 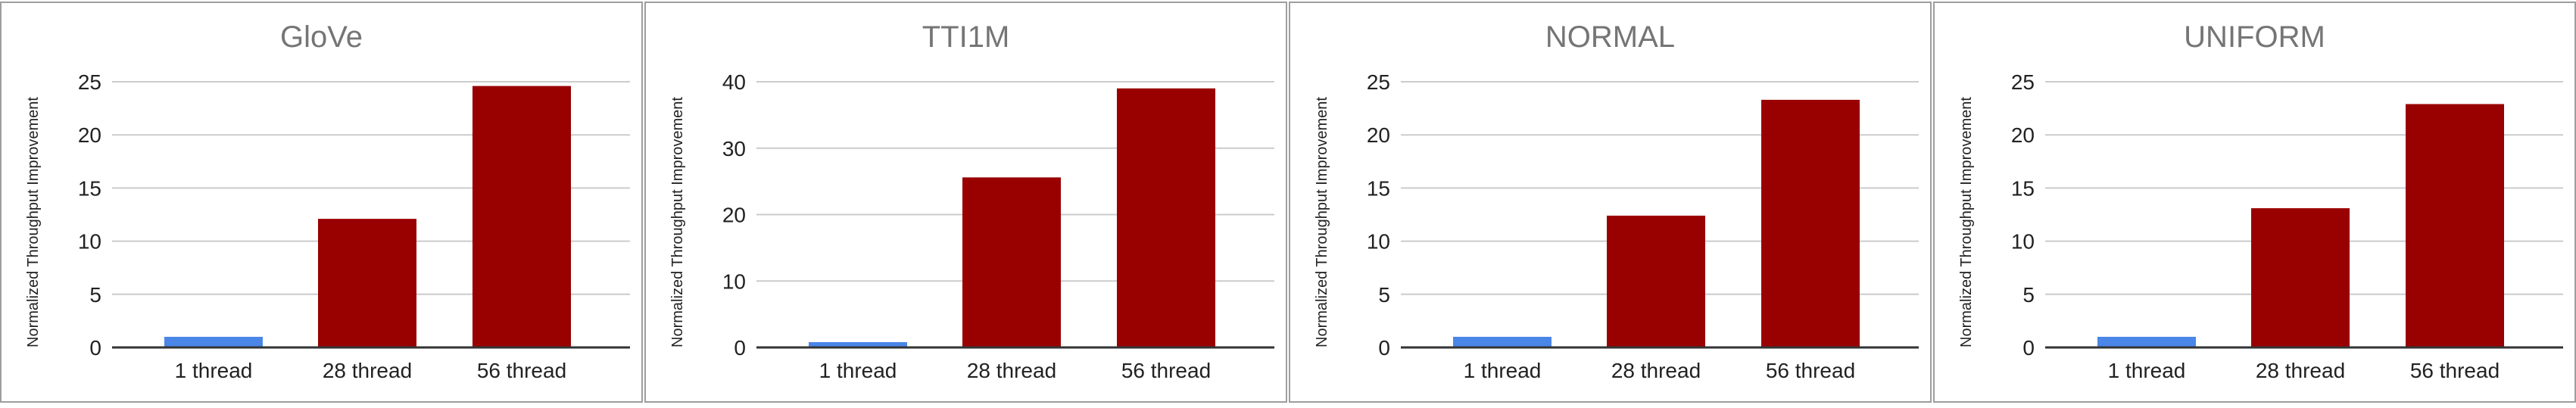 I want to click on y-tick-label: 40, so click(x=734, y=82).